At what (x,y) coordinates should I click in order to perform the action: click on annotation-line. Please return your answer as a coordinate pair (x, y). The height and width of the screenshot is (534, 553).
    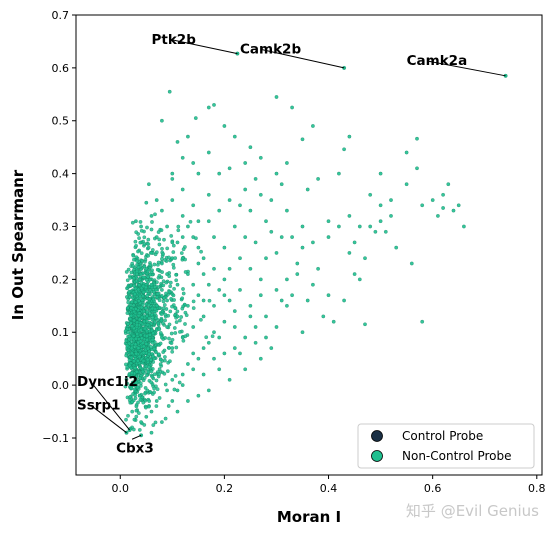
    Looking at the image, I should click on (205, 47).